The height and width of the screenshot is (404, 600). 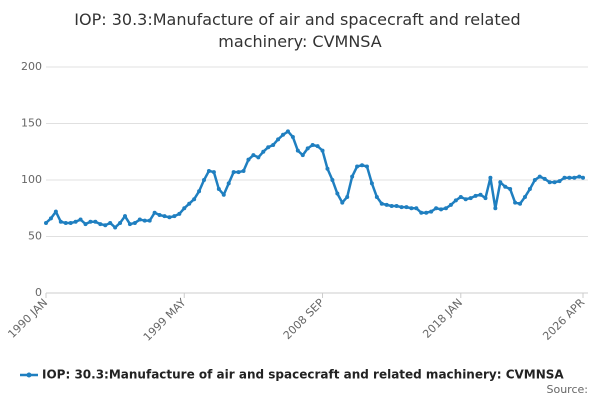 What do you see at coordinates (38, 292) in the screenshot?
I see `y-tick-label: 0` at bounding box center [38, 292].